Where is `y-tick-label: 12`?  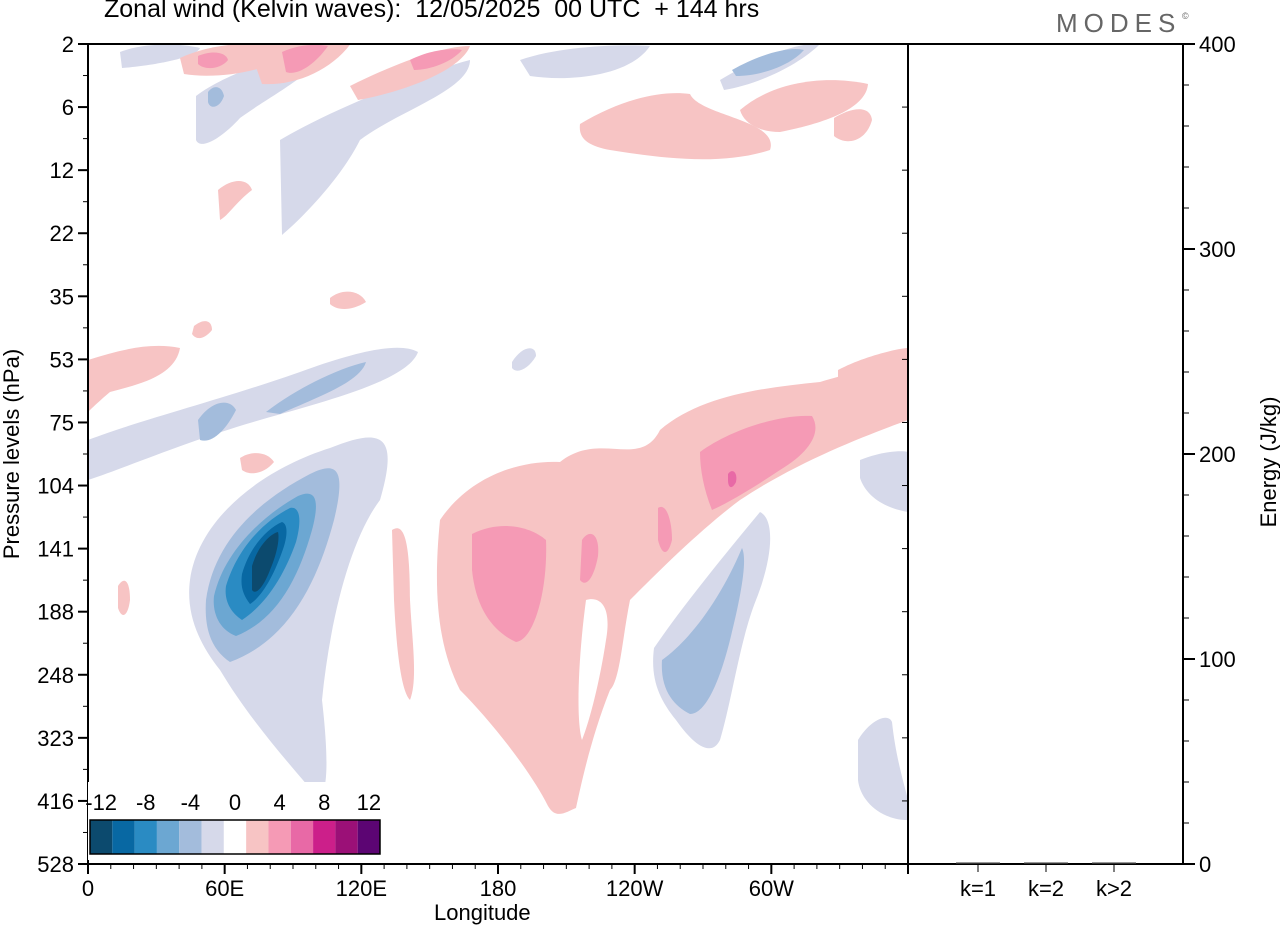
y-tick-label: 12 is located at coordinates (62, 170).